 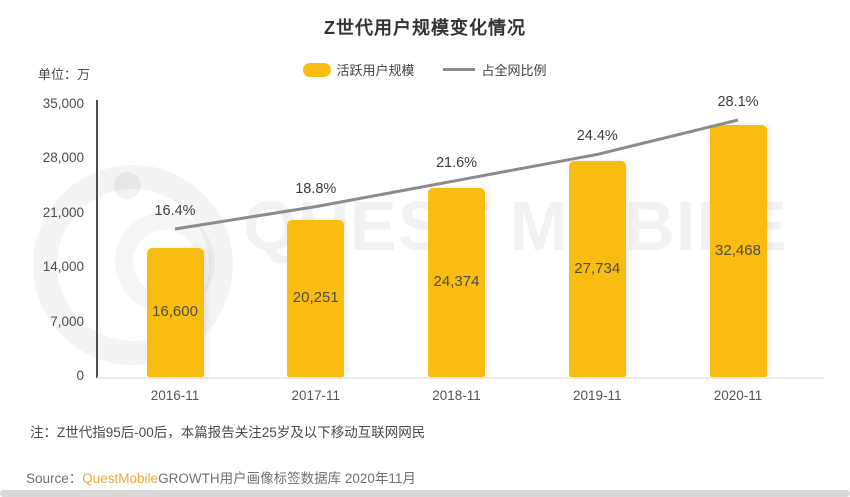 What do you see at coordinates (317, 69) in the screenshot?
I see `legend-bar-swatch-icon` at bounding box center [317, 69].